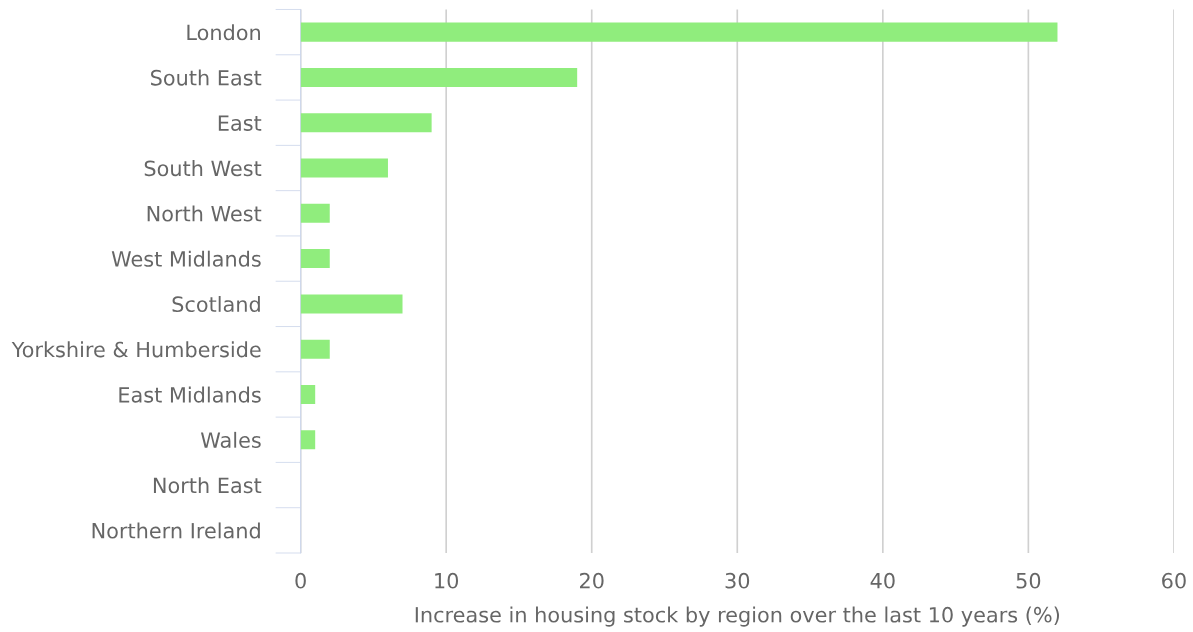 Image resolution: width=1193 pixels, height=632 pixels. I want to click on x-tick-label: 60, so click(1174, 580).